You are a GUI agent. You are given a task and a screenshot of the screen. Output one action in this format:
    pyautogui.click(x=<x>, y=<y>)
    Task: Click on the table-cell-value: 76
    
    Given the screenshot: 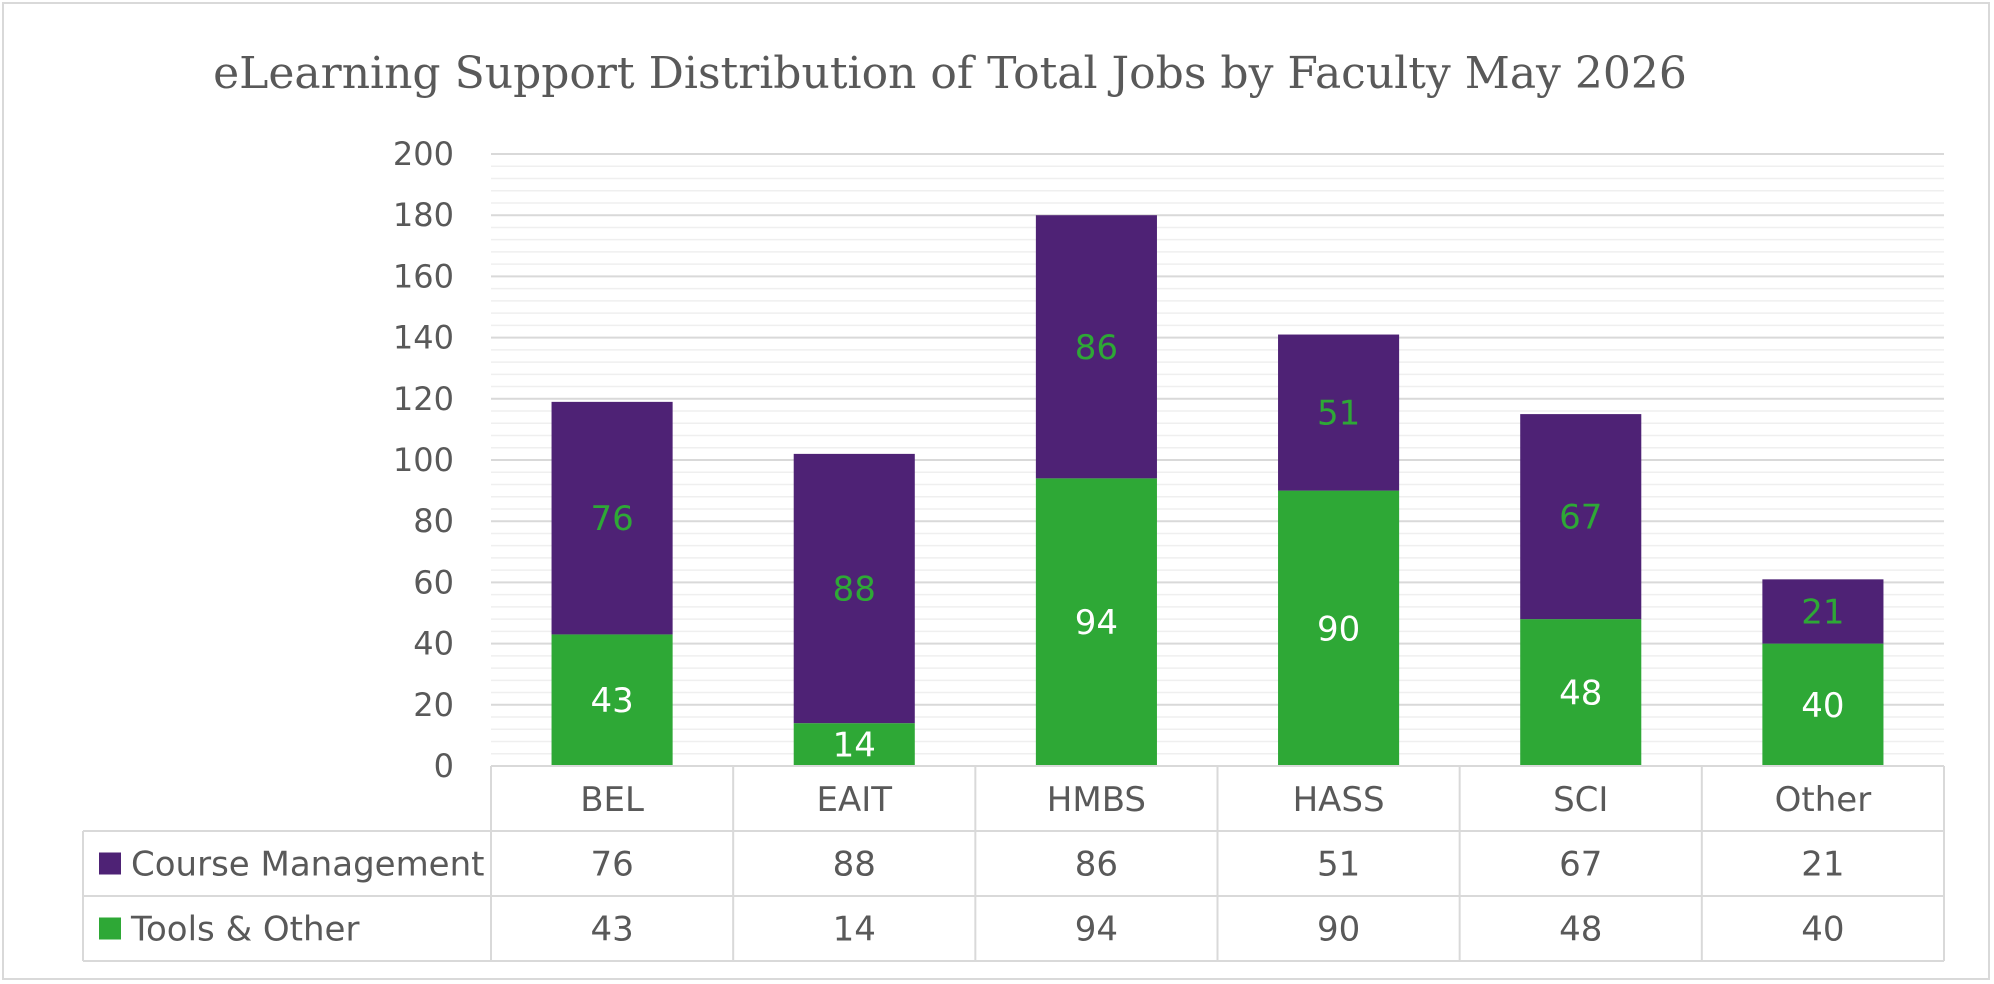 What is the action you would take?
    pyautogui.click(x=611, y=865)
    